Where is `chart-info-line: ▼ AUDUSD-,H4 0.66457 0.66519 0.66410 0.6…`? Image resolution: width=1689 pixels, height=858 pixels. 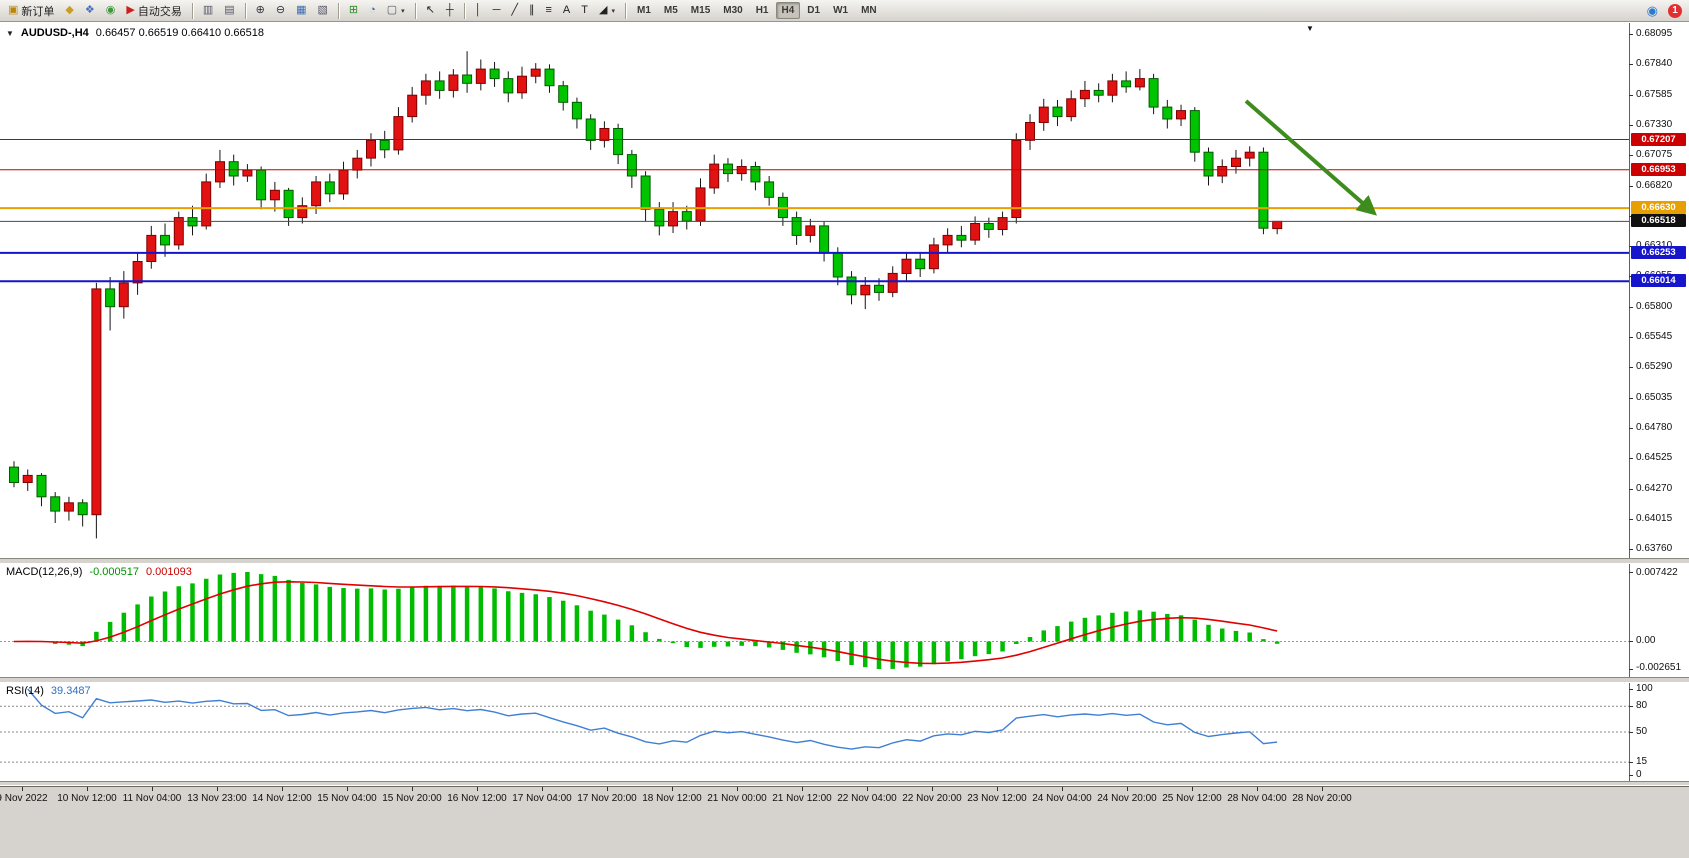
chart-info-line: ▼ AUDUSD-,H4 0.66457 0.66519 0.66410 0.6… is located at coordinates (135, 33).